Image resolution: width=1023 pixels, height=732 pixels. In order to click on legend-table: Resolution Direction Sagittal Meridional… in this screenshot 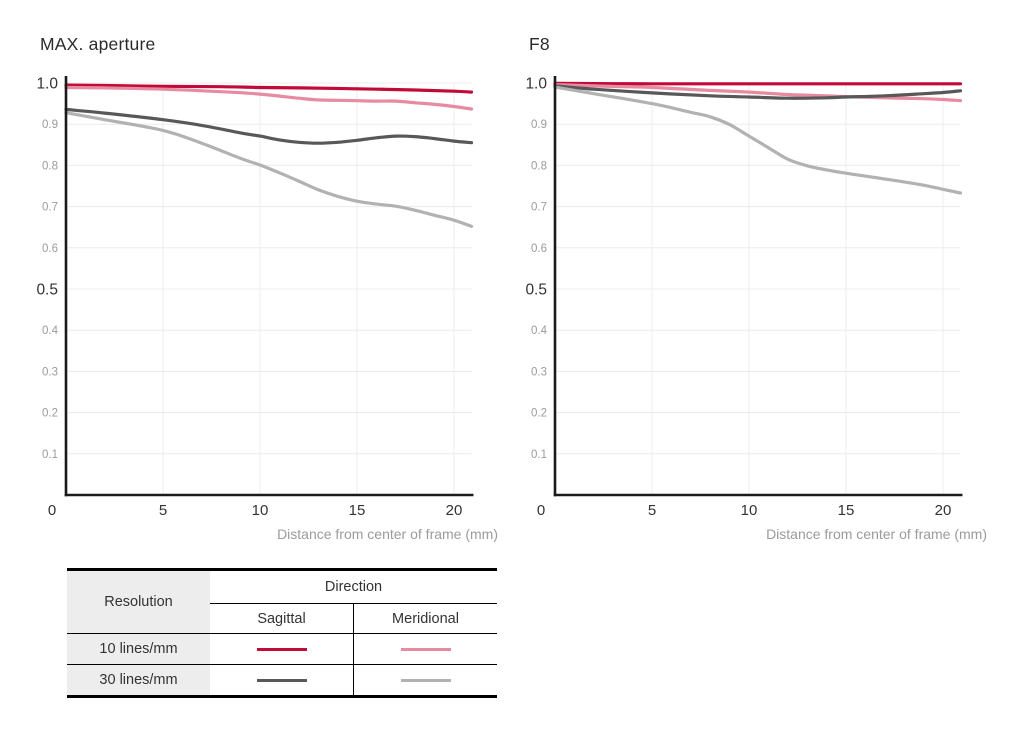, I will do `click(282, 633)`.